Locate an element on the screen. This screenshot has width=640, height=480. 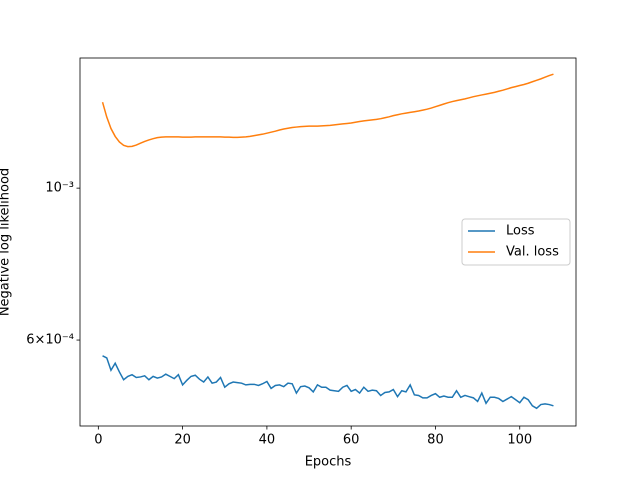
legend-label: Val. loss is located at coordinates (532, 252).